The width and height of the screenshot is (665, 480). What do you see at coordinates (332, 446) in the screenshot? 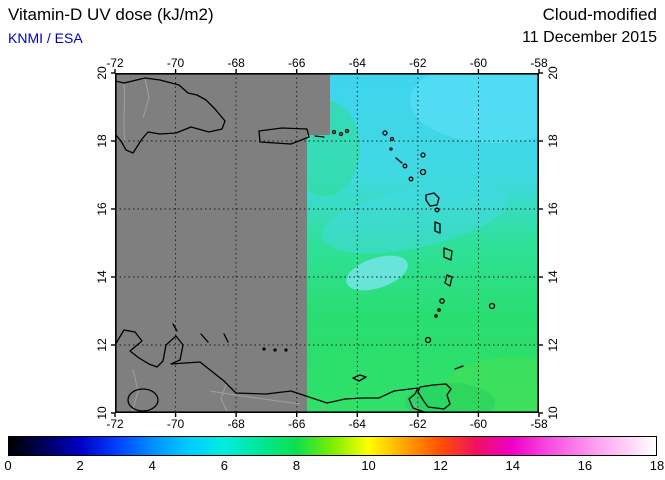
I see `colorbar` at bounding box center [332, 446].